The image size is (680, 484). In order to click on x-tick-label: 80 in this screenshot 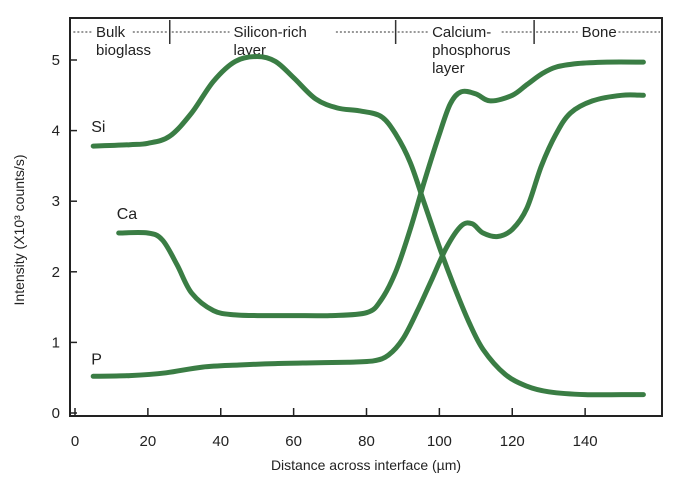, I will do `click(366, 441)`.